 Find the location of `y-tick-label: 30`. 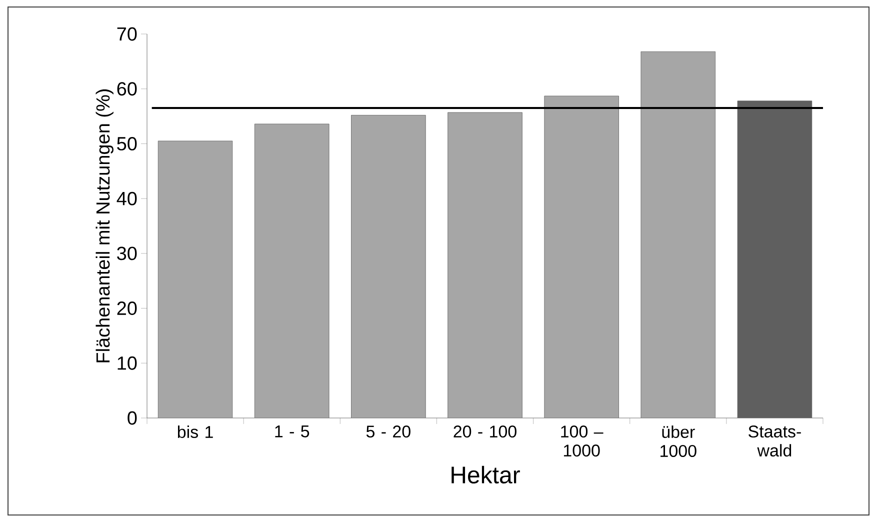

y-tick-label: 30 is located at coordinates (127, 253).